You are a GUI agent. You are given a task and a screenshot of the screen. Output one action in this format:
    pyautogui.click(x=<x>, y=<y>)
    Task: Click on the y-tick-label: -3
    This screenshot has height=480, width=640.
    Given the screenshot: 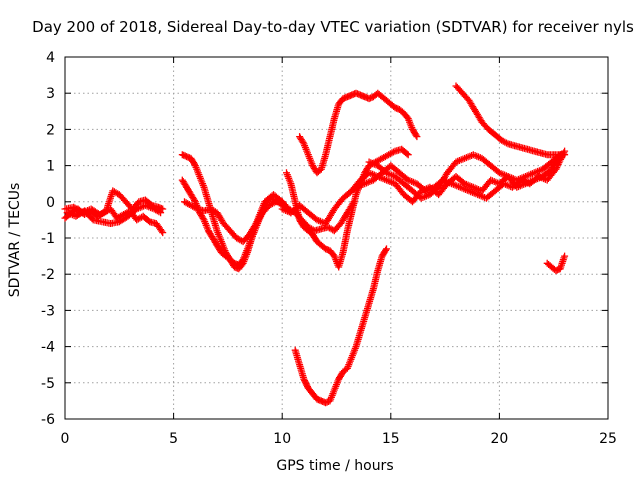 What is the action you would take?
    pyautogui.click(x=48, y=311)
    